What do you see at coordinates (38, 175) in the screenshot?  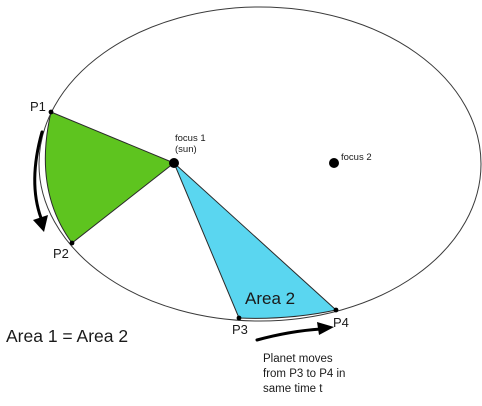 I see `motion-arrow-left` at bounding box center [38, 175].